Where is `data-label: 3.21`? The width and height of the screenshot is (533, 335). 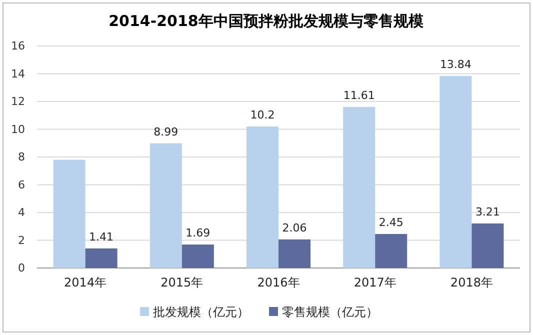
data-label: 3.21 is located at coordinates (487, 211).